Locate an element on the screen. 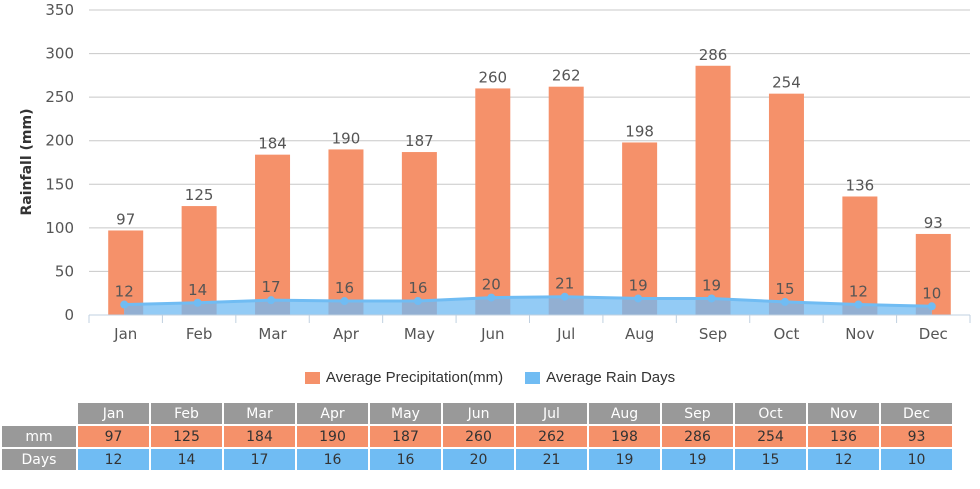  table-cell-mm: 184 is located at coordinates (259, 436).